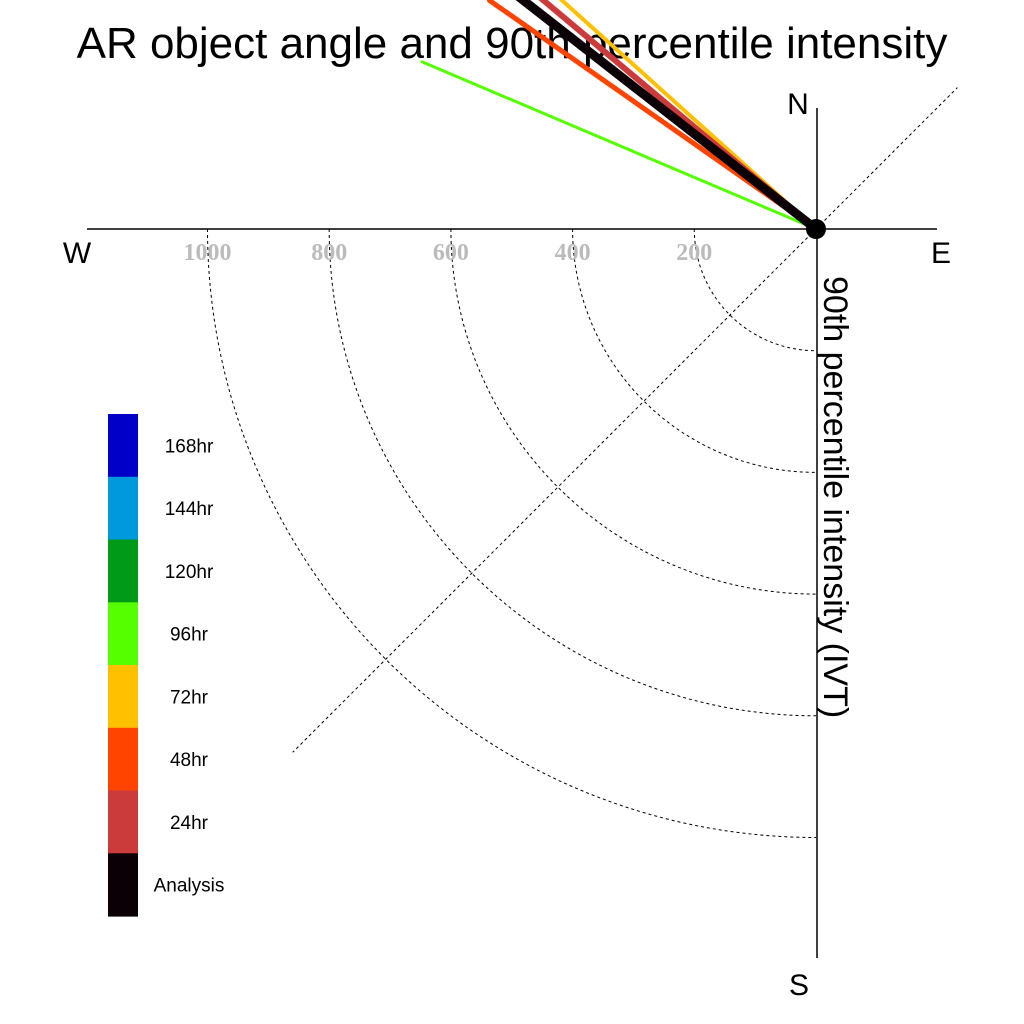  What do you see at coordinates (123, 508) in the screenshot?
I see `legend-swatch-144hr` at bounding box center [123, 508].